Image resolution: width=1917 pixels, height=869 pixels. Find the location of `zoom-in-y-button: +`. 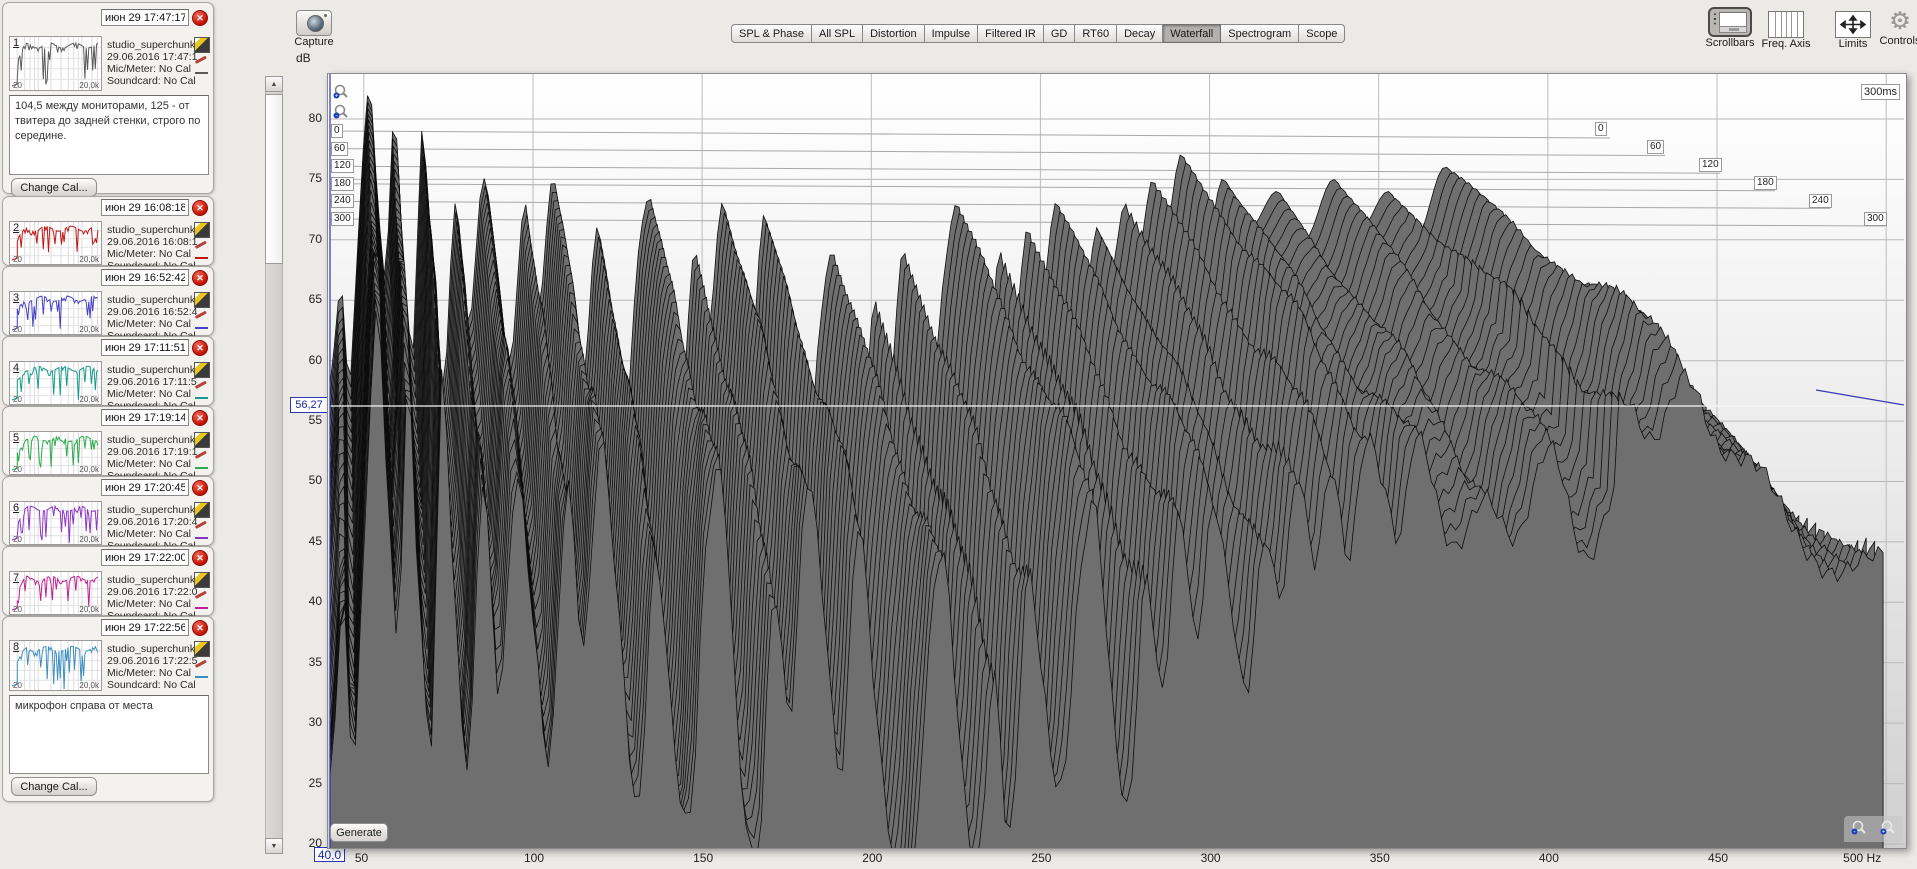

zoom-in-y-button: + is located at coordinates (341, 93).